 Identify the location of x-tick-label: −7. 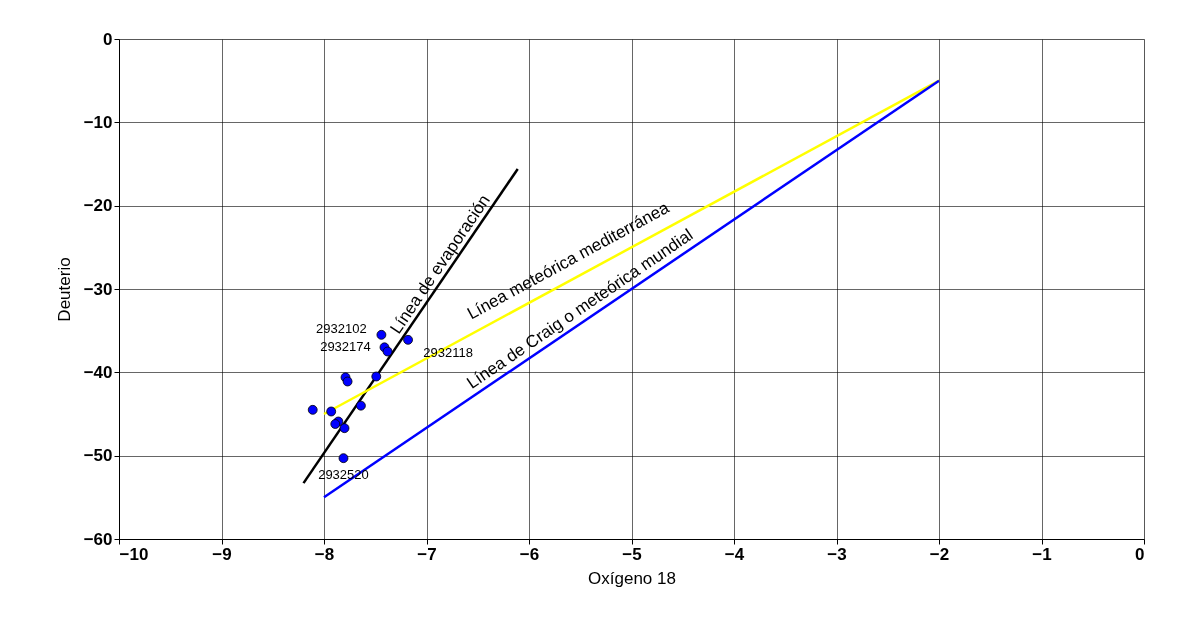
(427, 554).